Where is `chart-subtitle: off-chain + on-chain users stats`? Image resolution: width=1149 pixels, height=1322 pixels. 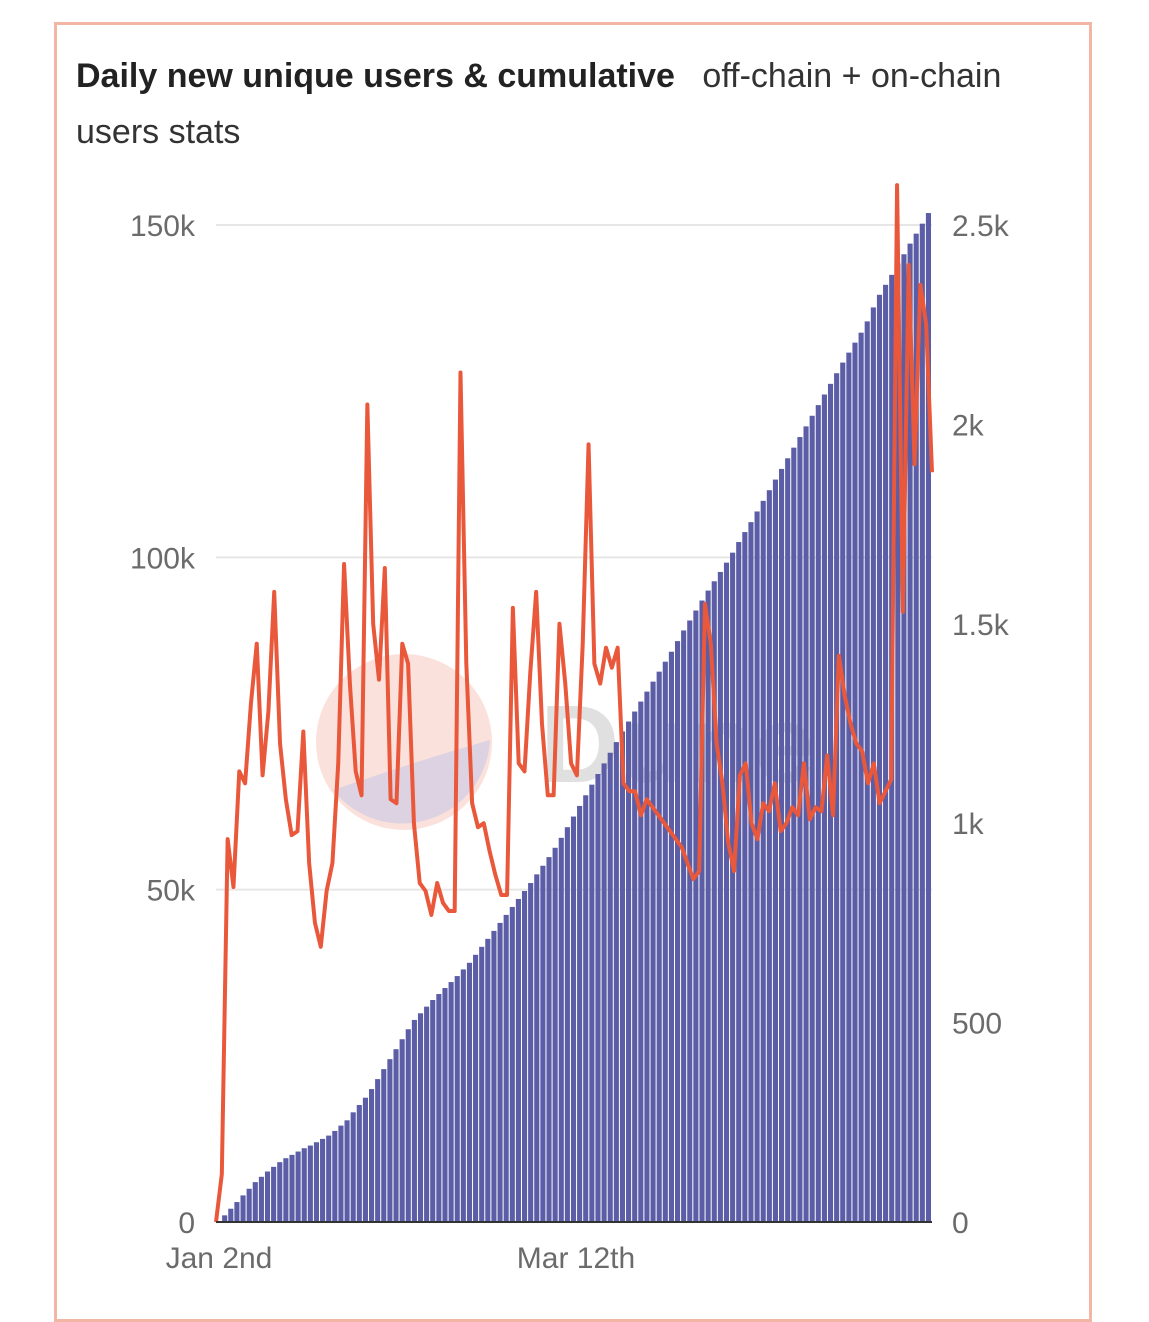
chart-subtitle: off-chain + on-chain users stats is located at coordinates (539, 104).